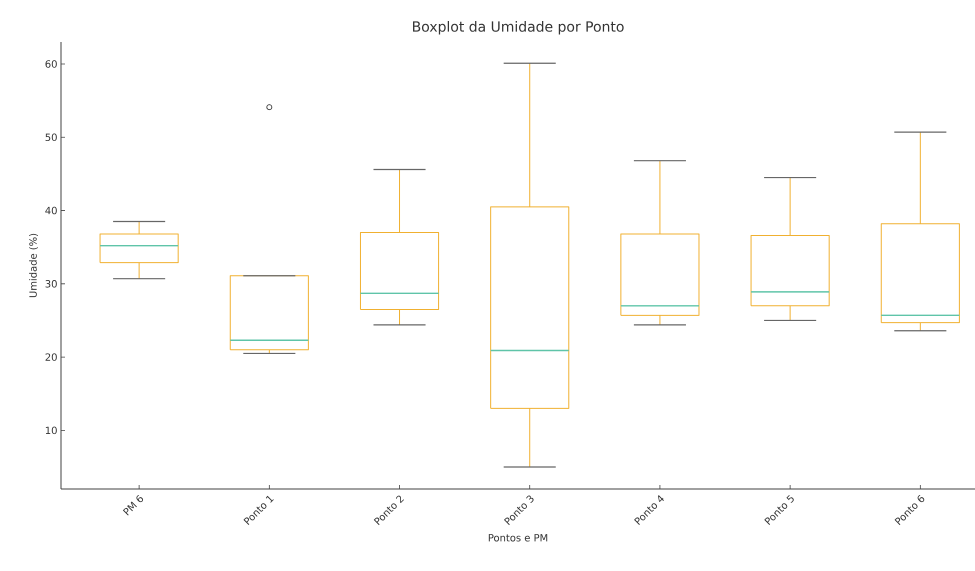 The height and width of the screenshot is (571, 975). Describe the element at coordinates (518, 538) in the screenshot. I see `x-axis-title: Pontos e PM` at that location.